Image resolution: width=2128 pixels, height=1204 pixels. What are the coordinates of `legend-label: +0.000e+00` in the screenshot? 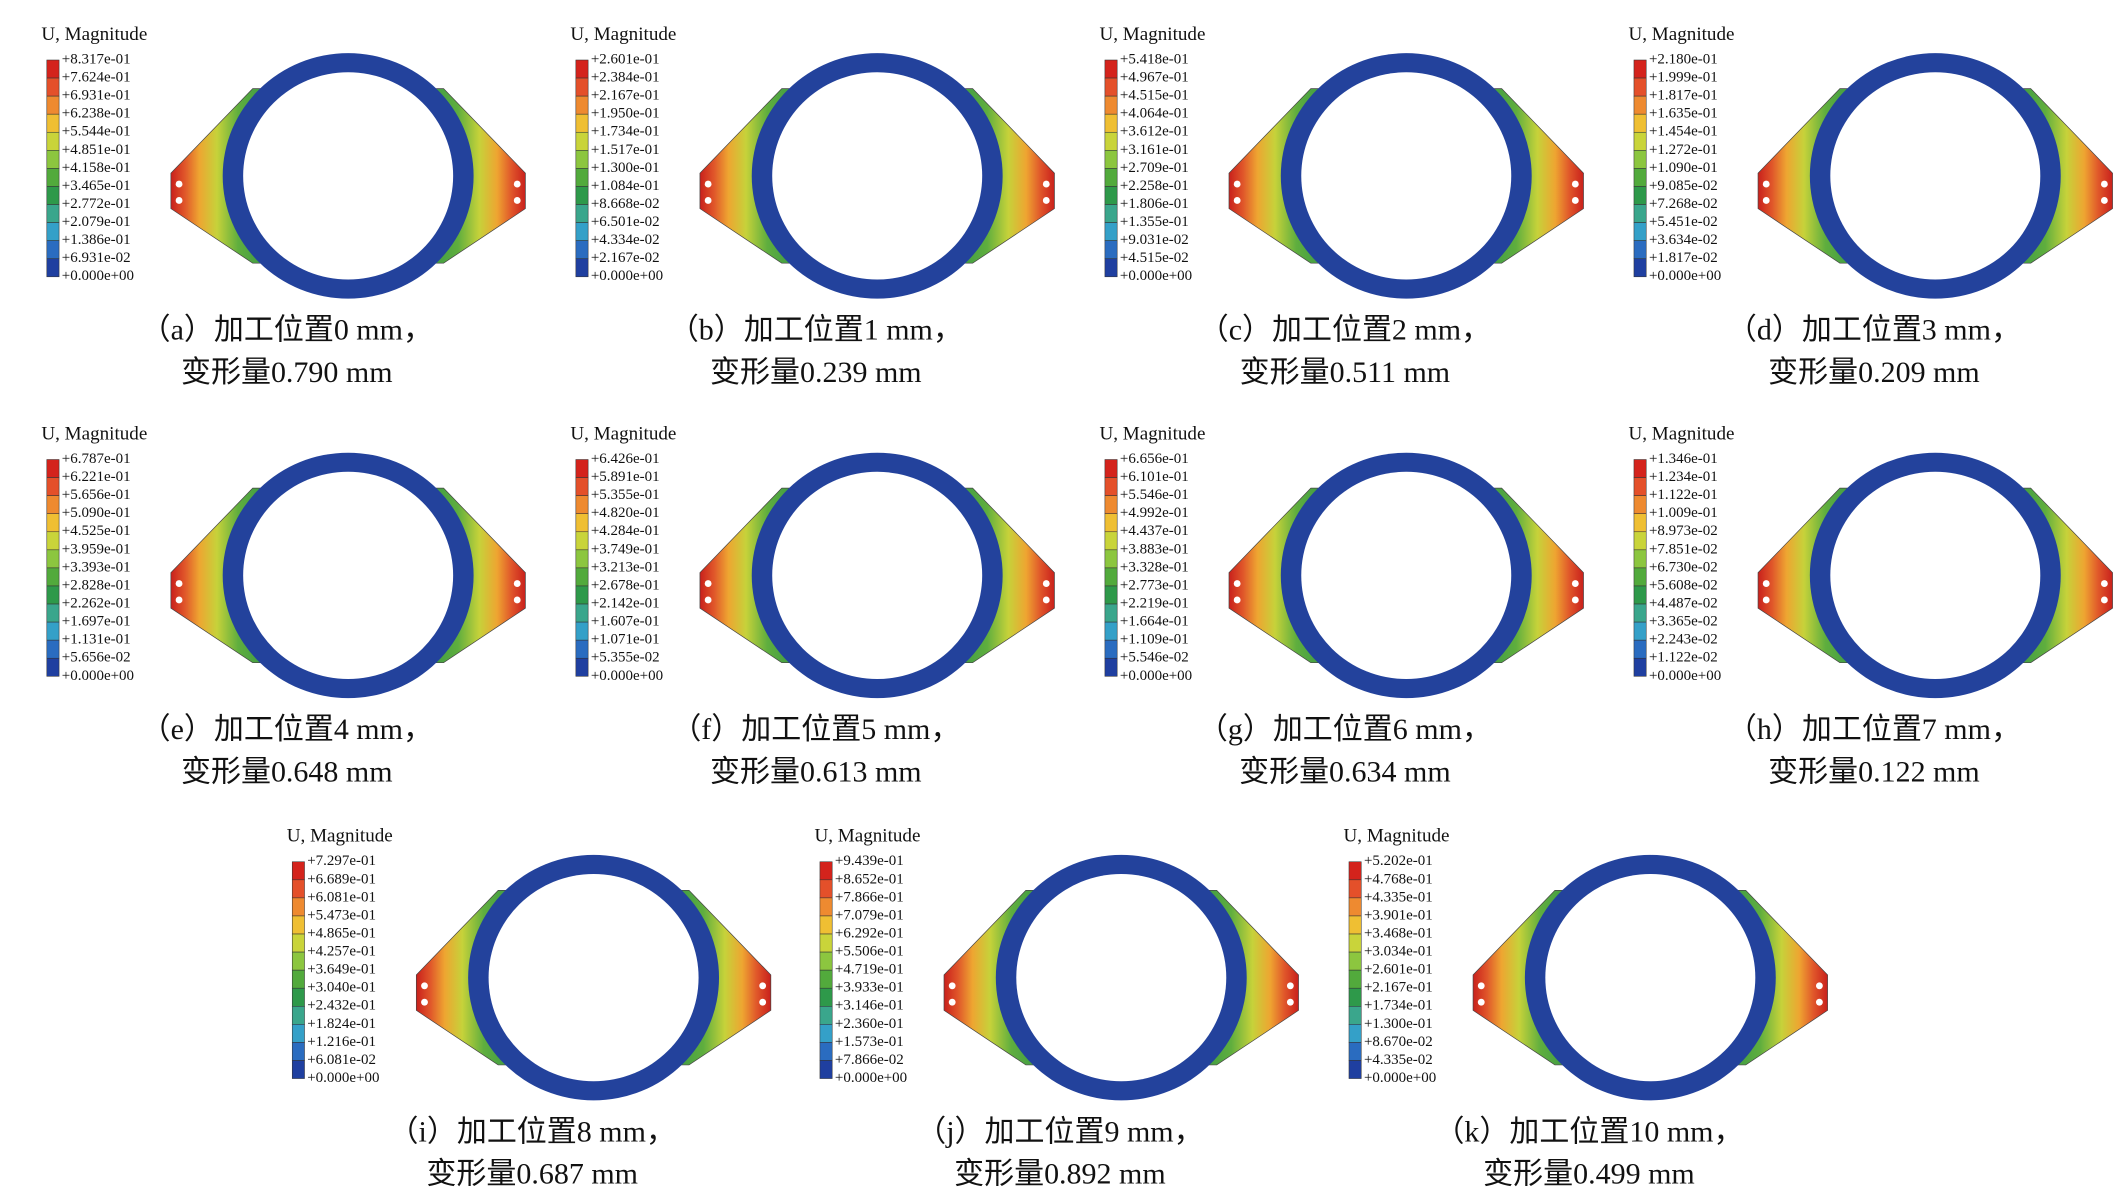 It's located at (98, 676).